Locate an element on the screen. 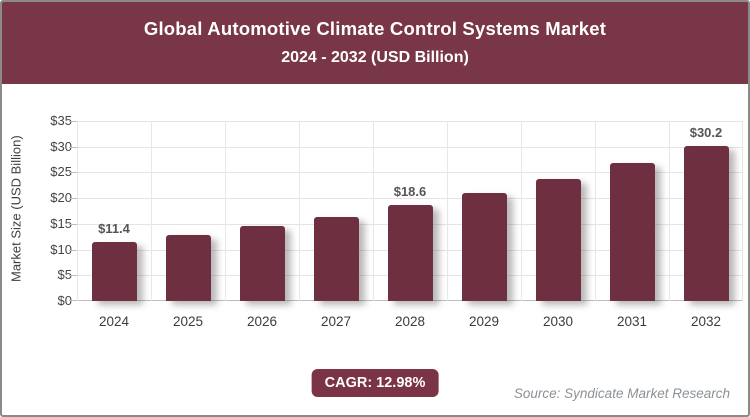 The image size is (750, 417). y-tick-label: $0 is located at coordinates (64, 300).